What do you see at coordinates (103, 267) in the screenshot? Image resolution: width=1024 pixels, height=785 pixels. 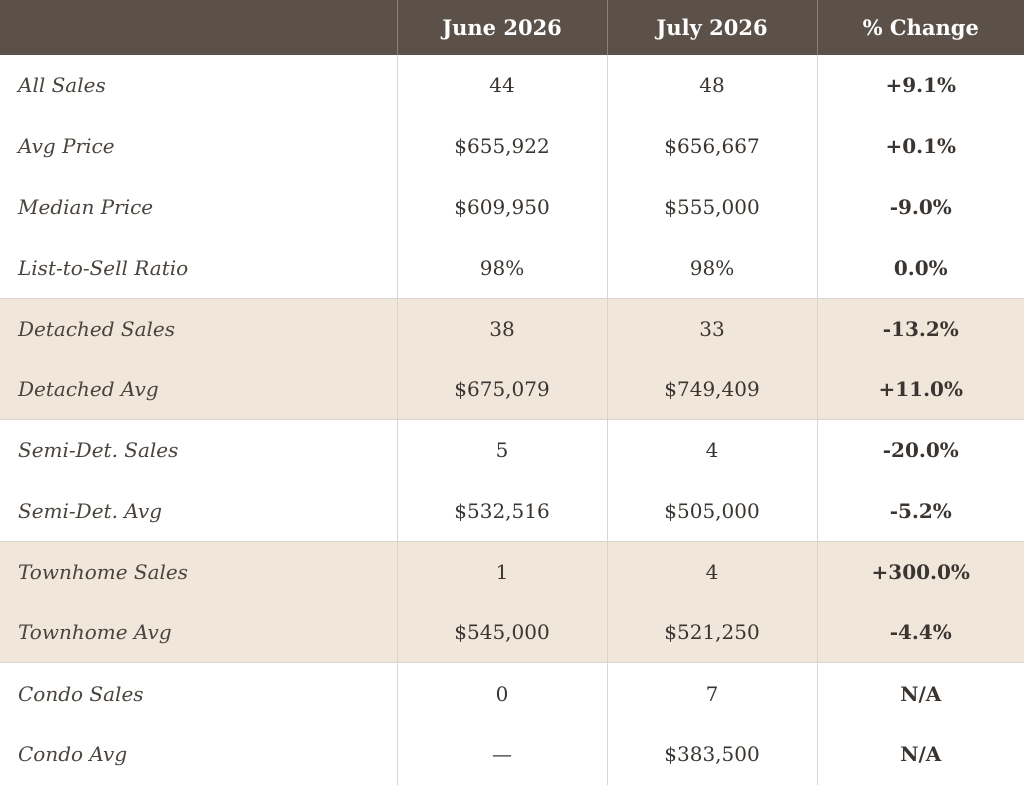 I see `row-label: List-to-Sell Ratio` at bounding box center [103, 267].